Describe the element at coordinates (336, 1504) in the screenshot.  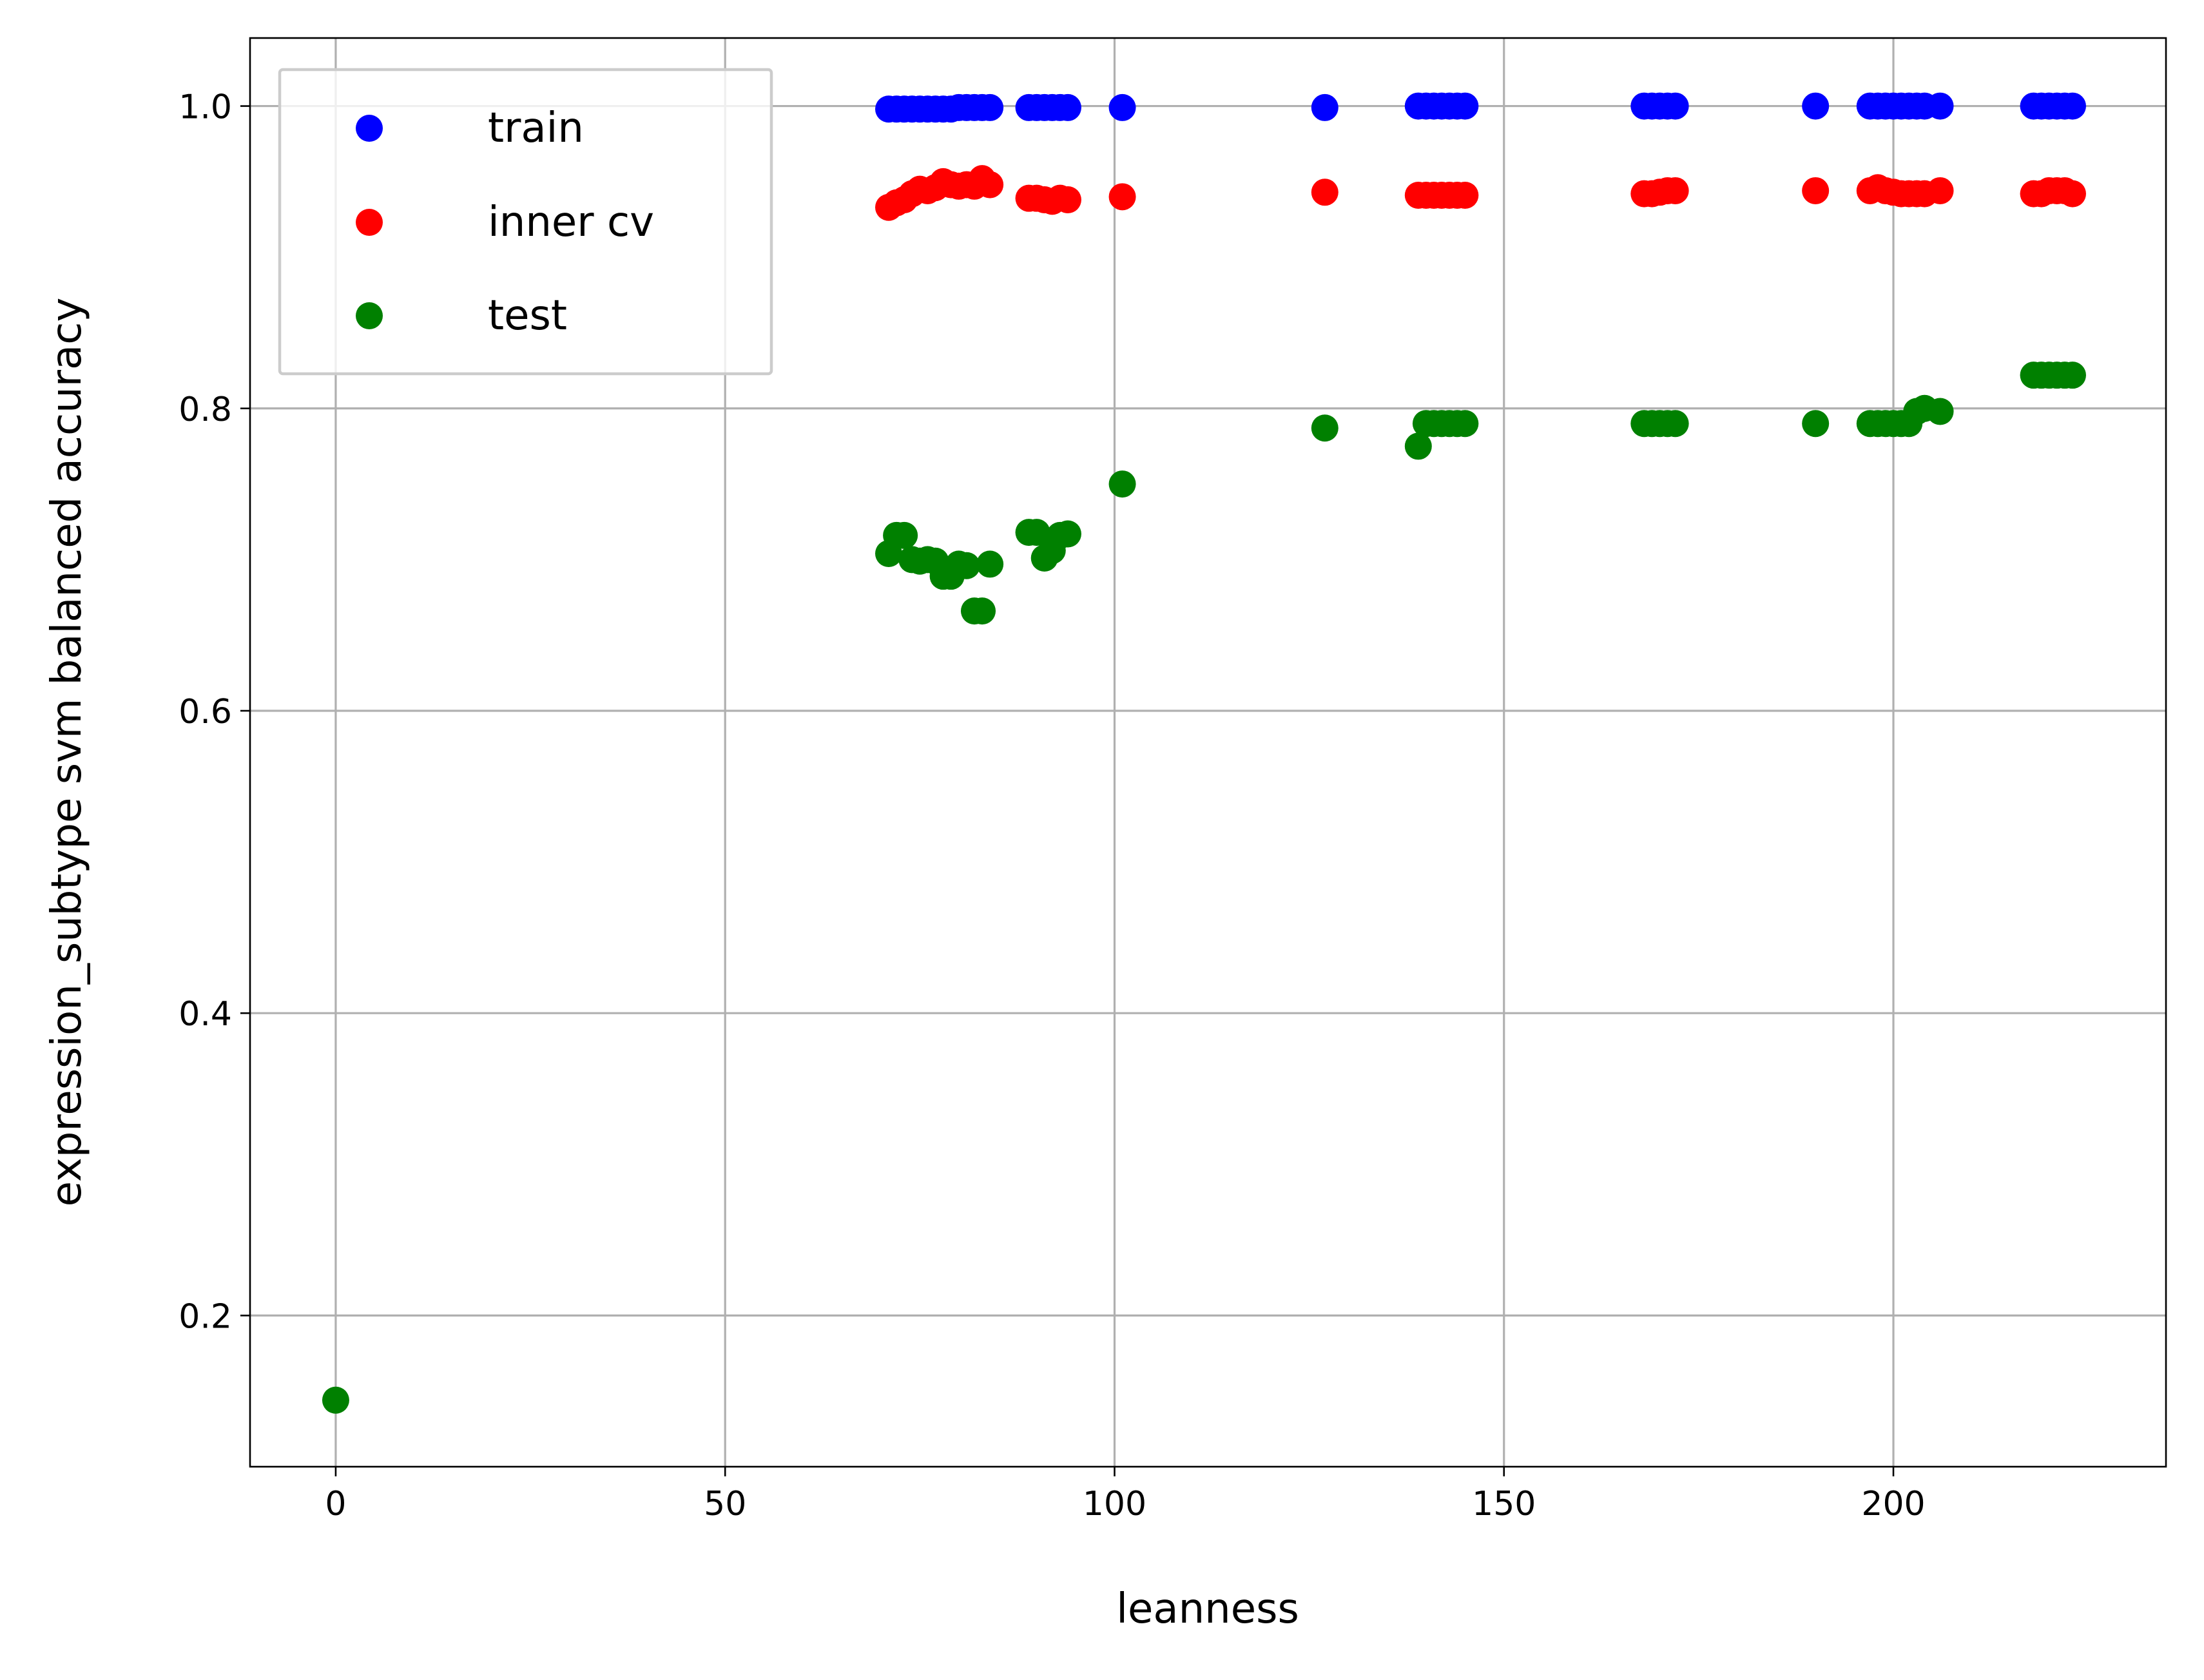
I see `x-tick-label: 0` at that location.